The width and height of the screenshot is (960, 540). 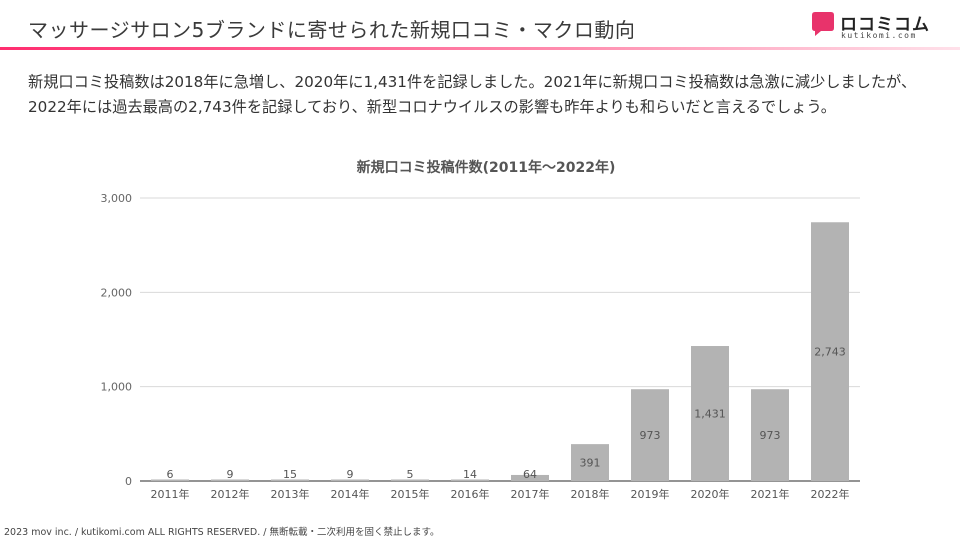 I want to click on data-label: 391, so click(x=590, y=463).